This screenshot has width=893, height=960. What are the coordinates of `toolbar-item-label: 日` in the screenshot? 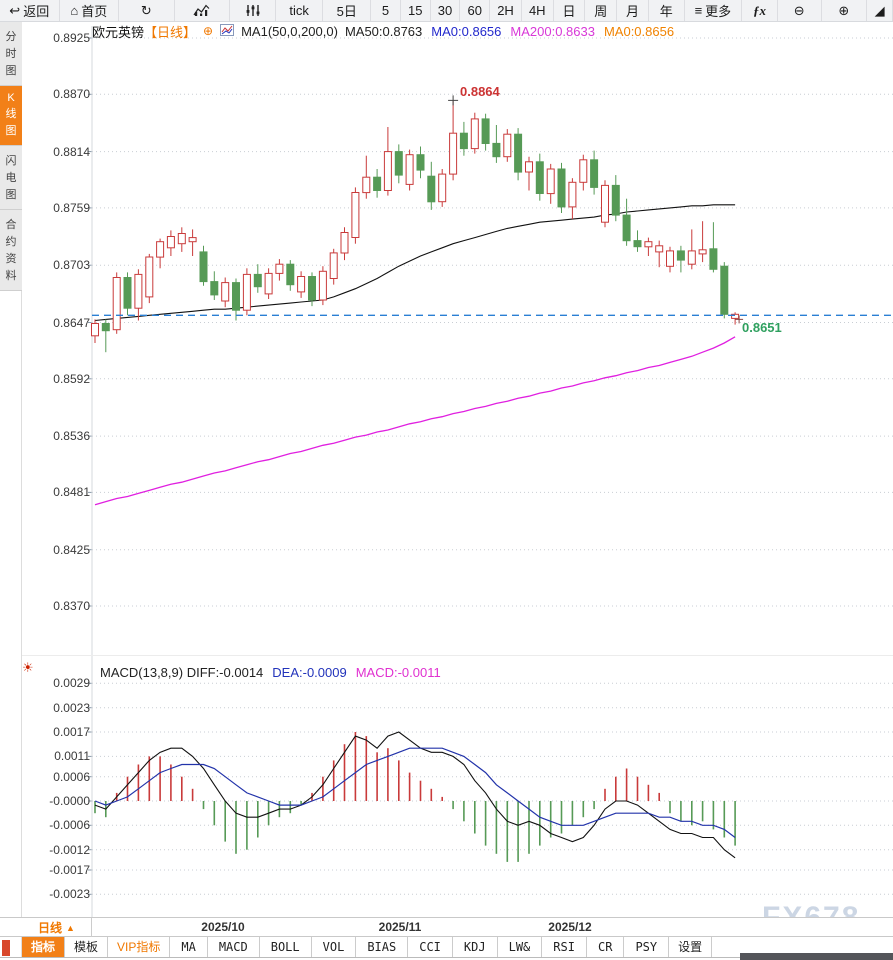 It's located at (569, 11).